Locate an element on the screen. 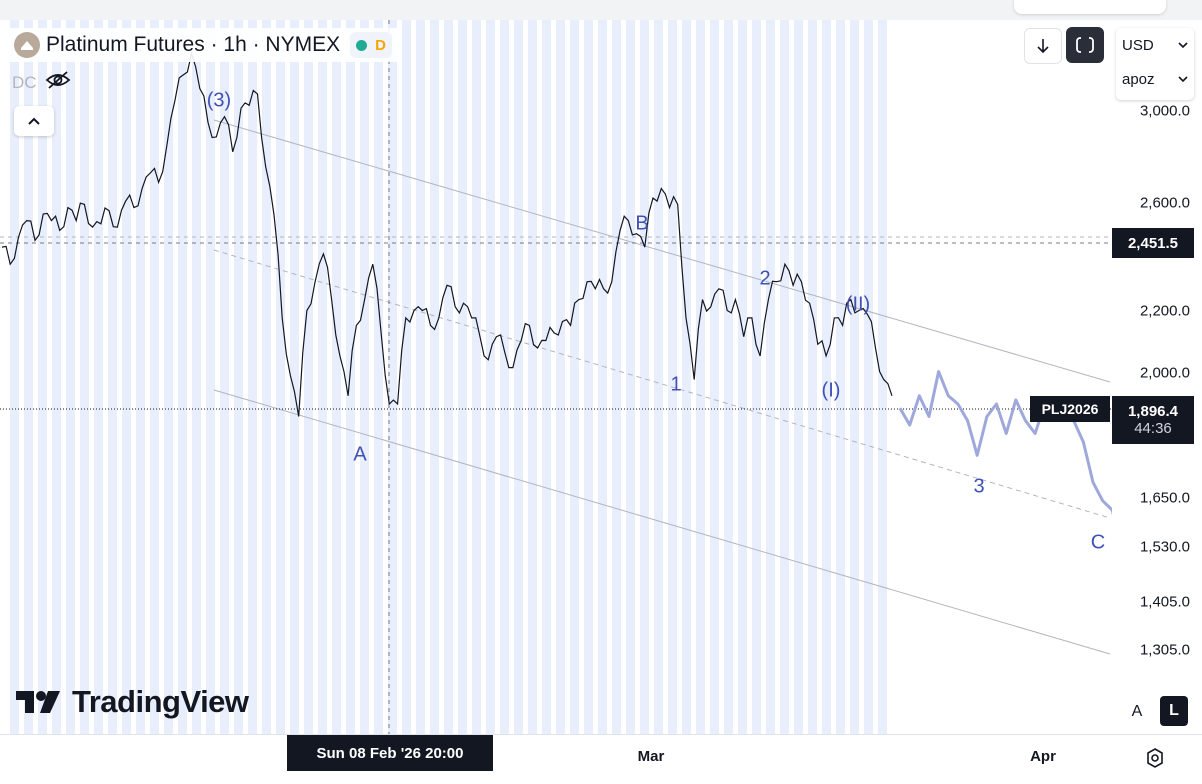 The height and width of the screenshot is (784, 1202). symbol-tag: PLJ2026 is located at coordinates (1070, 409).